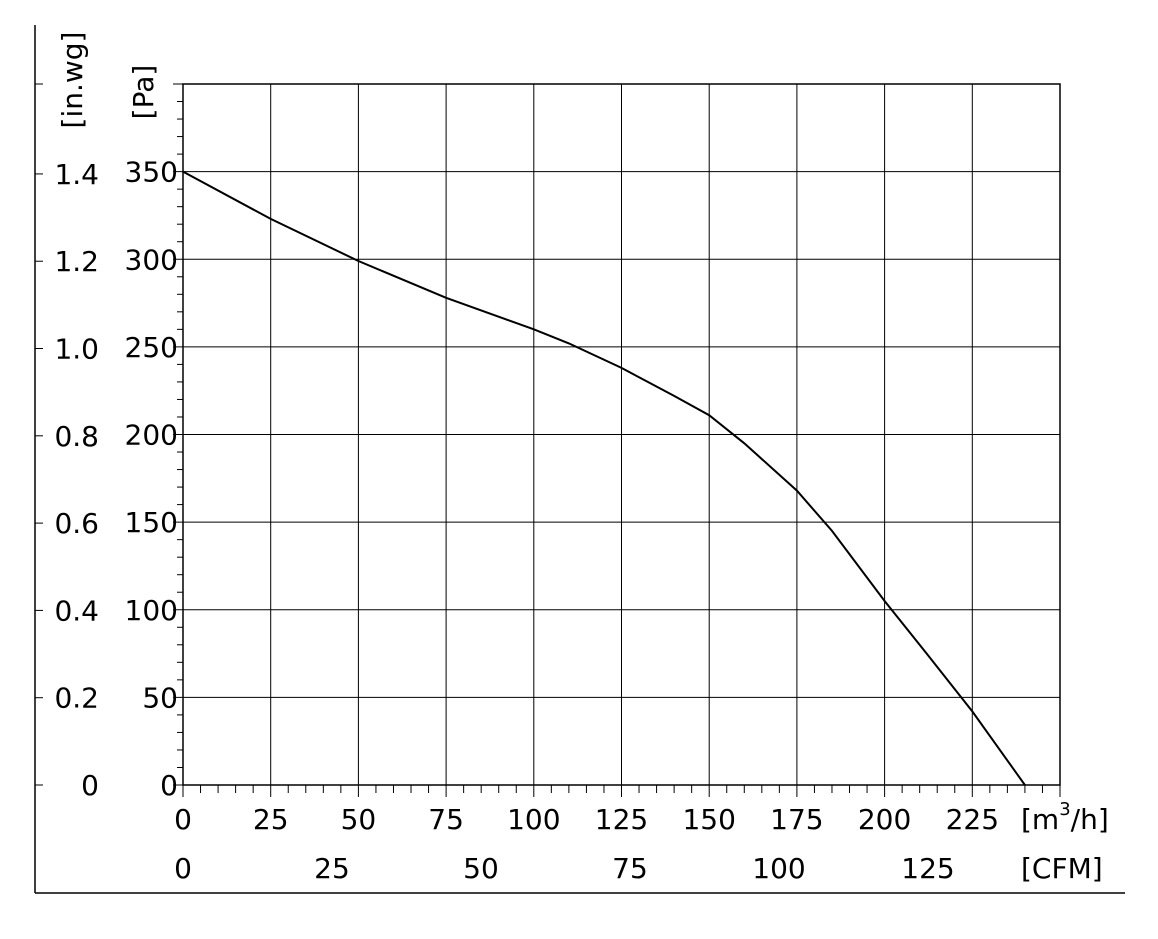 Image resolution: width=1158 pixels, height=939 pixels. What do you see at coordinates (76, 261) in the screenshot?
I see `y2-tick-label: 1.2` at bounding box center [76, 261].